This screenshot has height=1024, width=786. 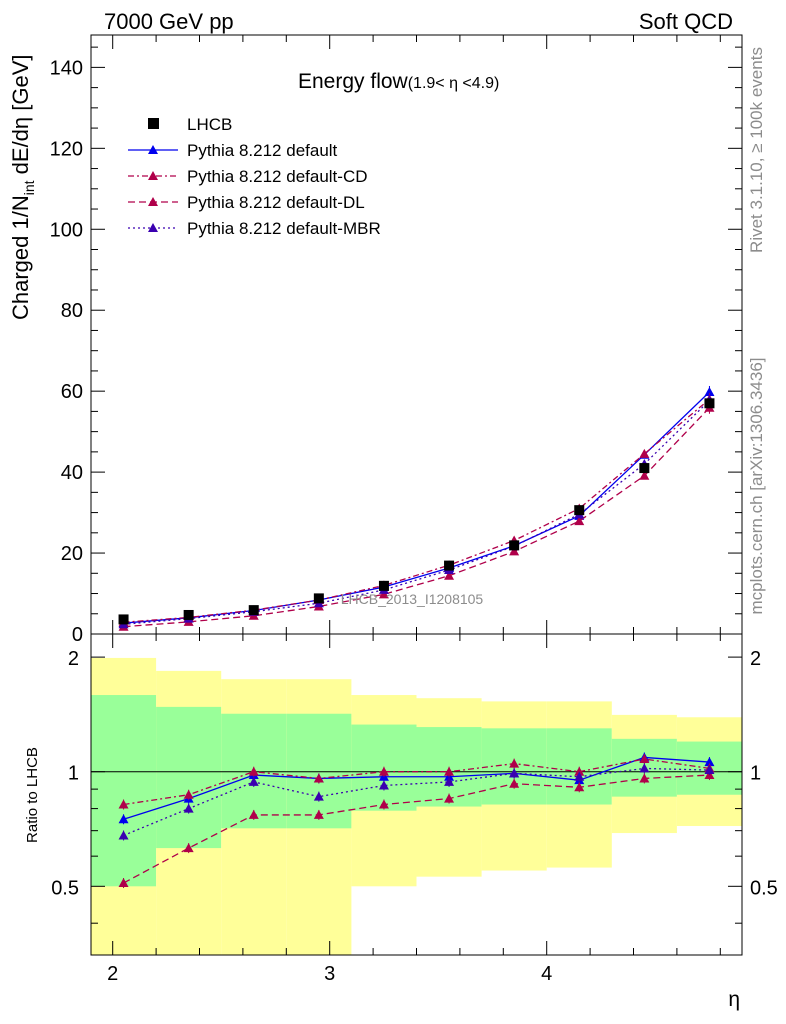 What do you see at coordinates (277, 176) in the screenshot?
I see `legend-label: Pythia 8.212 default-CD` at bounding box center [277, 176].